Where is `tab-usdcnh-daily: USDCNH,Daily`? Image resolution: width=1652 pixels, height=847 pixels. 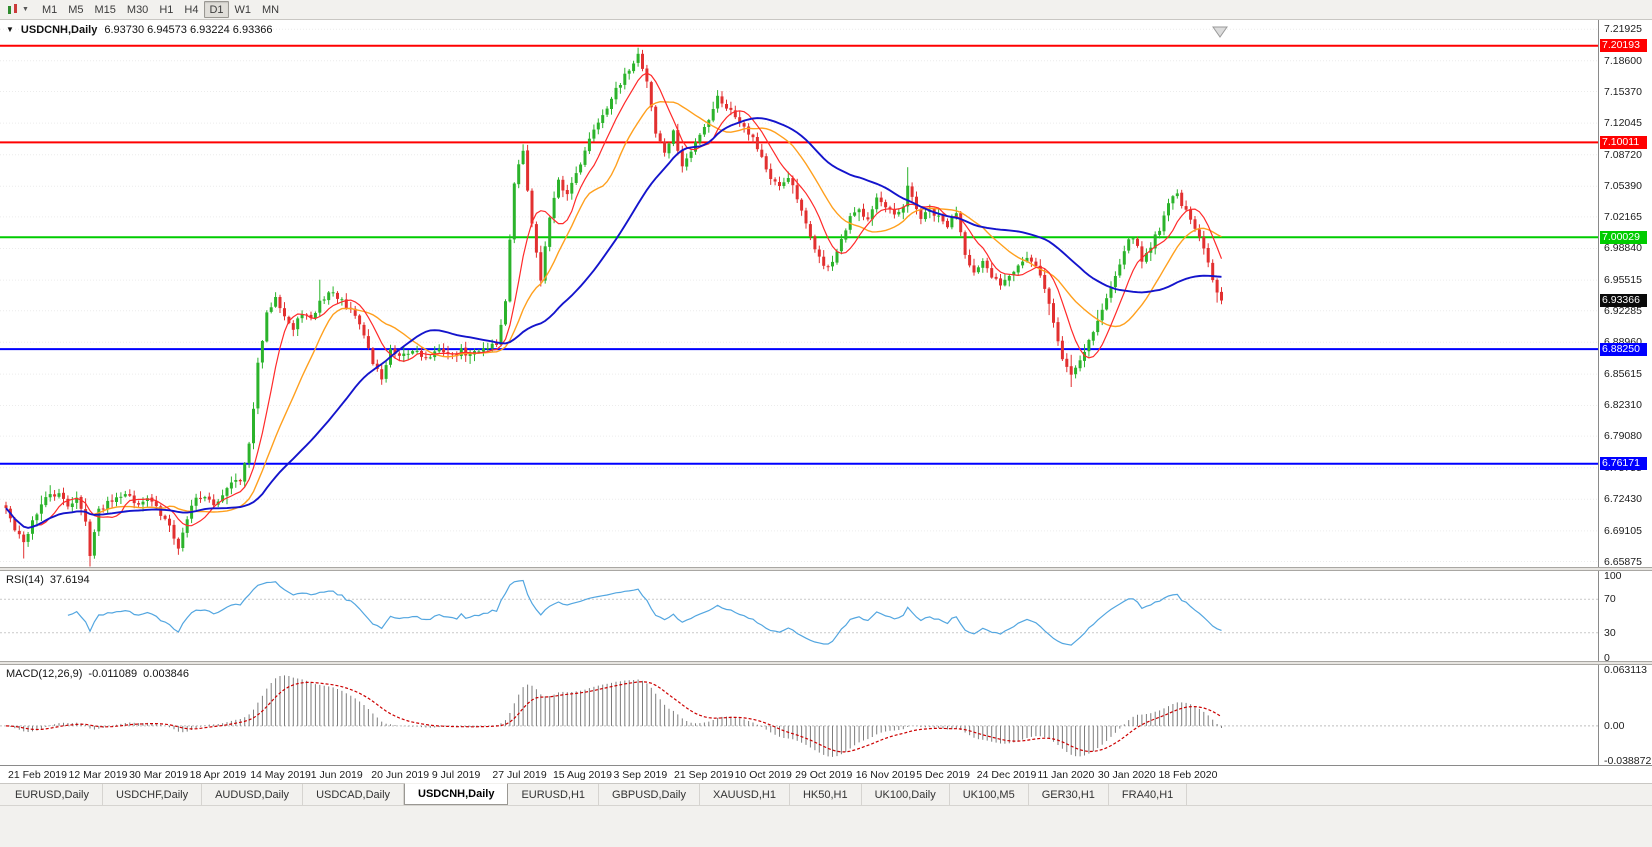
tab-usdcnh-daily: USDCNH,Daily is located at coordinates (456, 794).